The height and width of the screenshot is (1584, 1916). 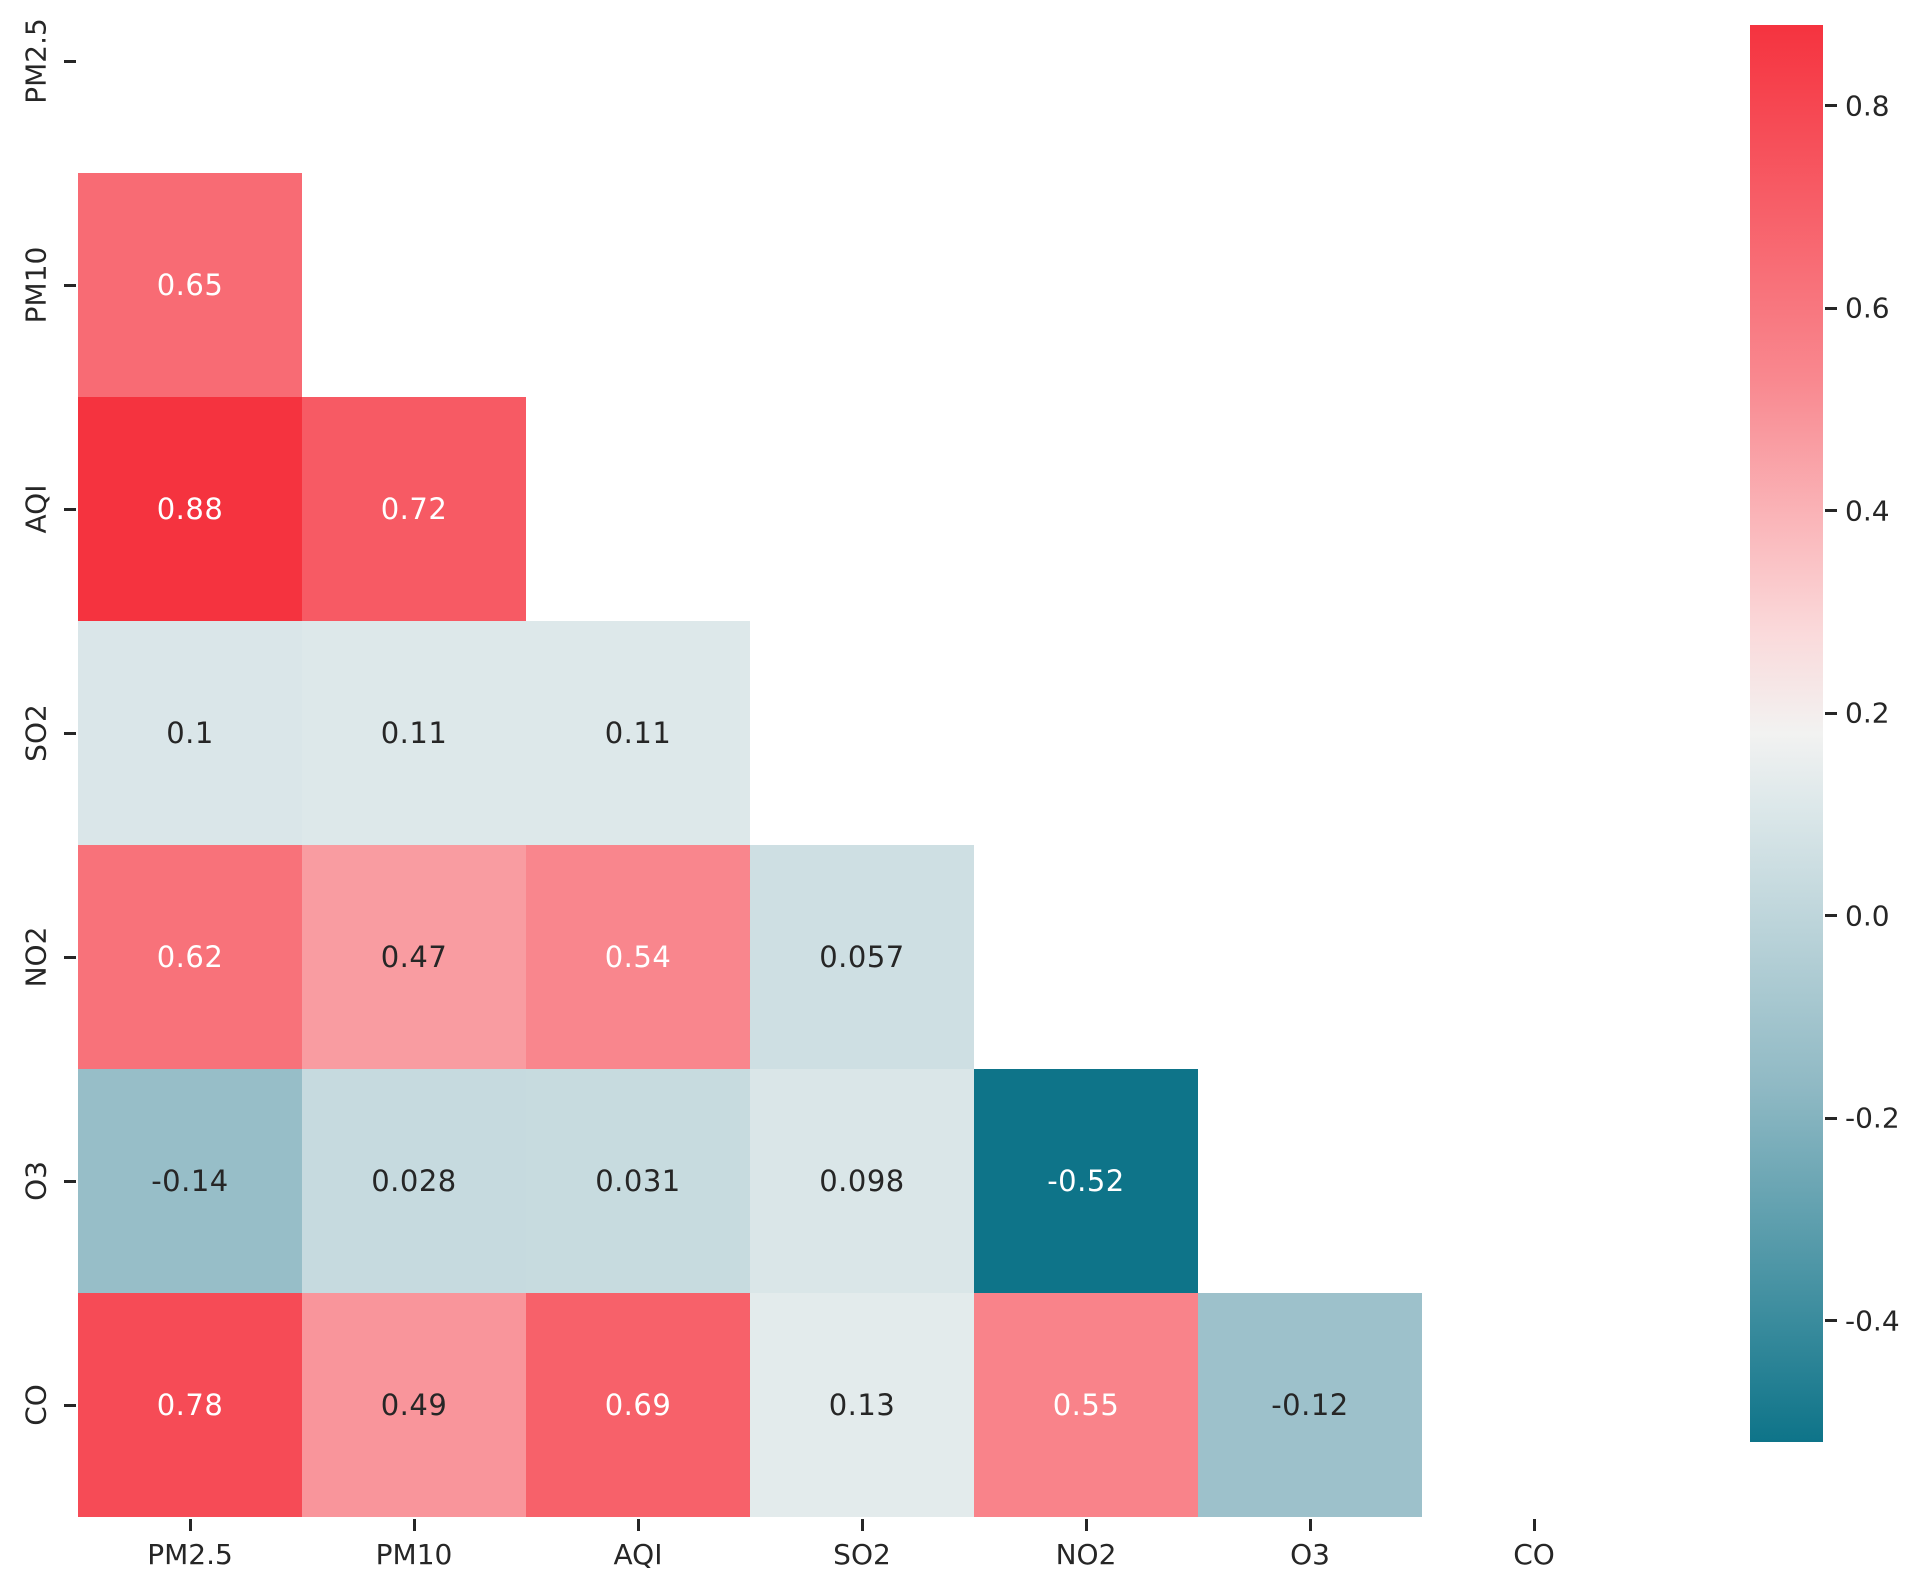 I want to click on heatmap-cell-NO2-AQI: 0.54, so click(x=638, y=957).